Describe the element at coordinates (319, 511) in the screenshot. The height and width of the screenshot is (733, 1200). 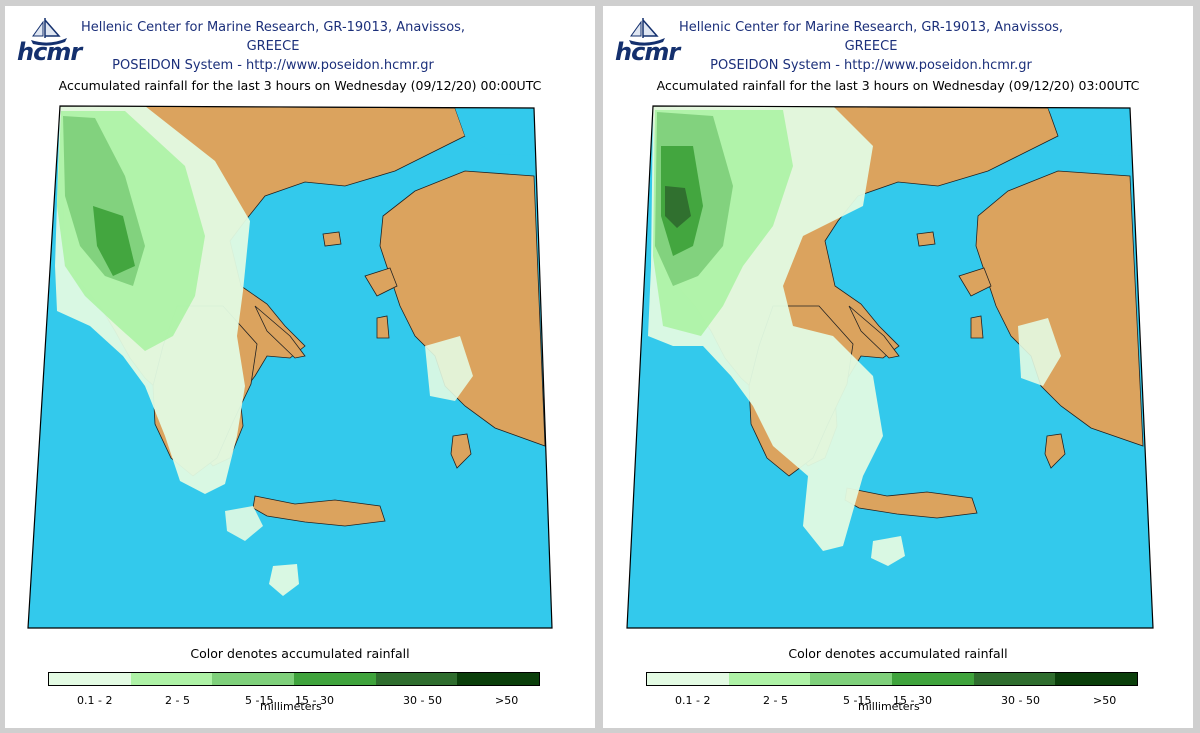
I see `crete-land` at that location.